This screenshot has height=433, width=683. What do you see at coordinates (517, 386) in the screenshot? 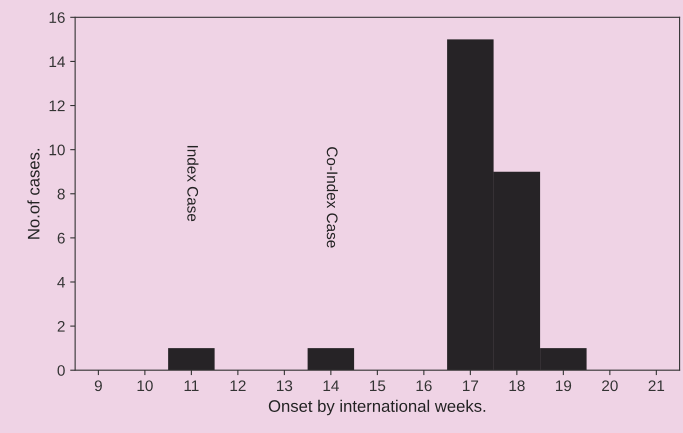
I see `x-tick-label: 18` at bounding box center [517, 386].